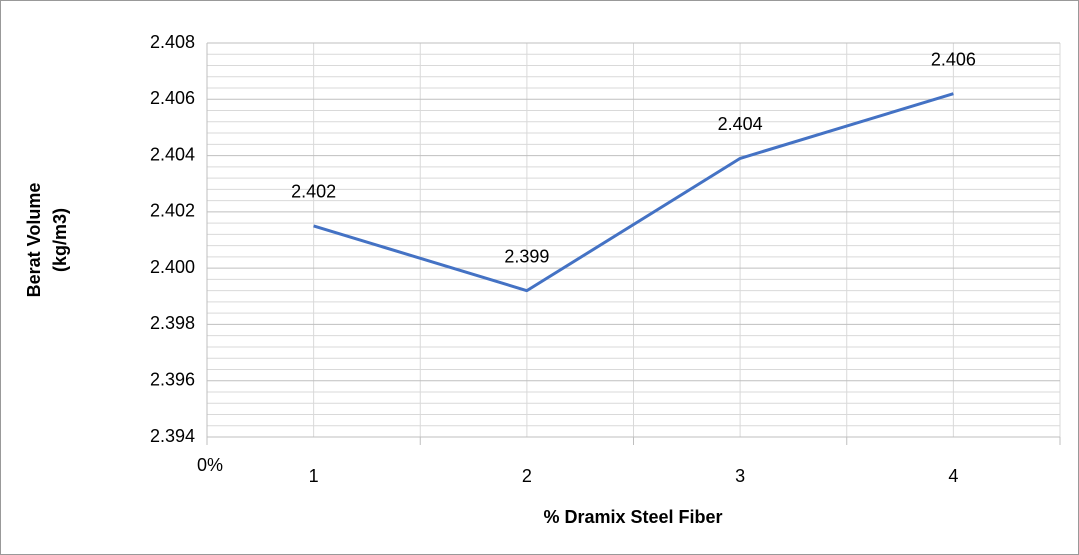 Image resolution: width=1079 pixels, height=555 pixels. I want to click on data-label: 2.406, so click(953, 59).